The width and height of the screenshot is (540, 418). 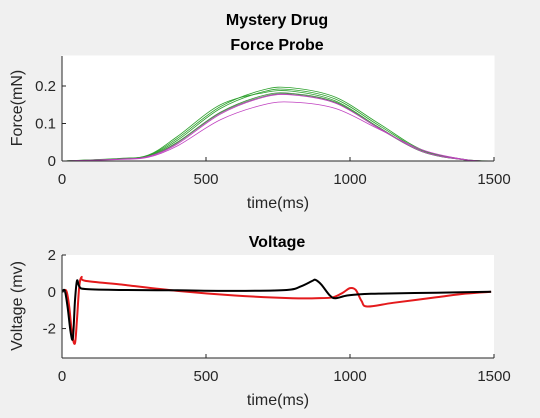 What do you see at coordinates (52, 255) in the screenshot?
I see `y-tick-label: 2` at bounding box center [52, 255].